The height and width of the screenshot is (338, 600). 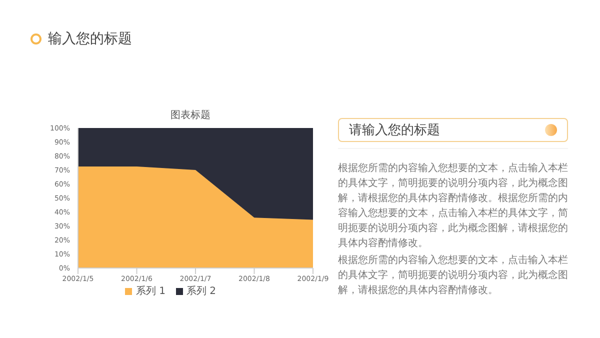 I want to click on legend-label: 系列 1, so click(x=151, y=291).